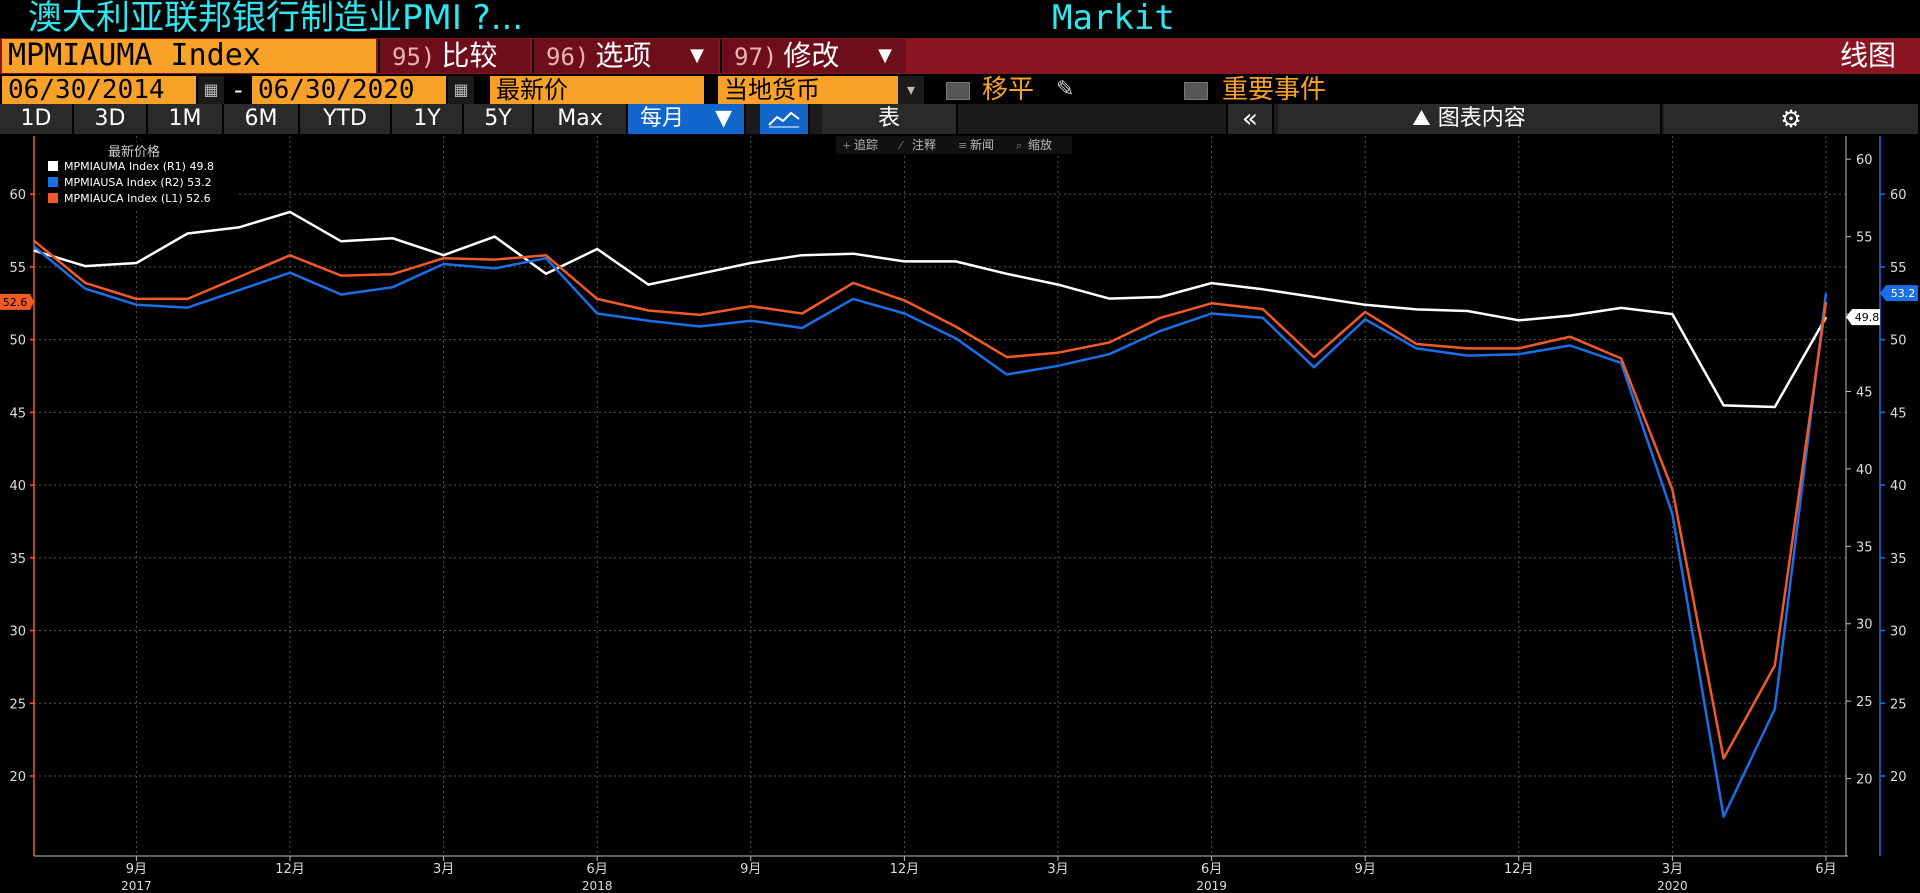  Describe the element at coordinates (1094, 119) in the screenshot. I see `toolbar-spacer` at that location.